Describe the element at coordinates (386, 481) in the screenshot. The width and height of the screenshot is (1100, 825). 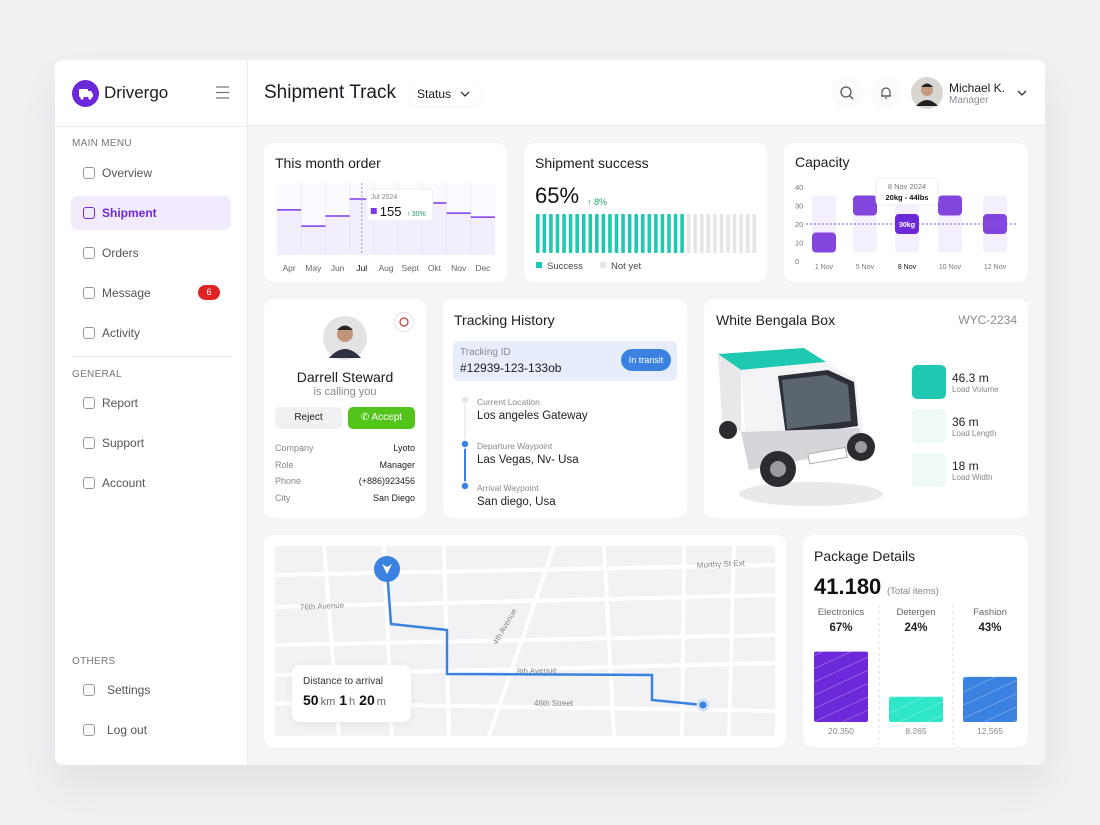
I see `detail-value: (+886)923456` at that location.